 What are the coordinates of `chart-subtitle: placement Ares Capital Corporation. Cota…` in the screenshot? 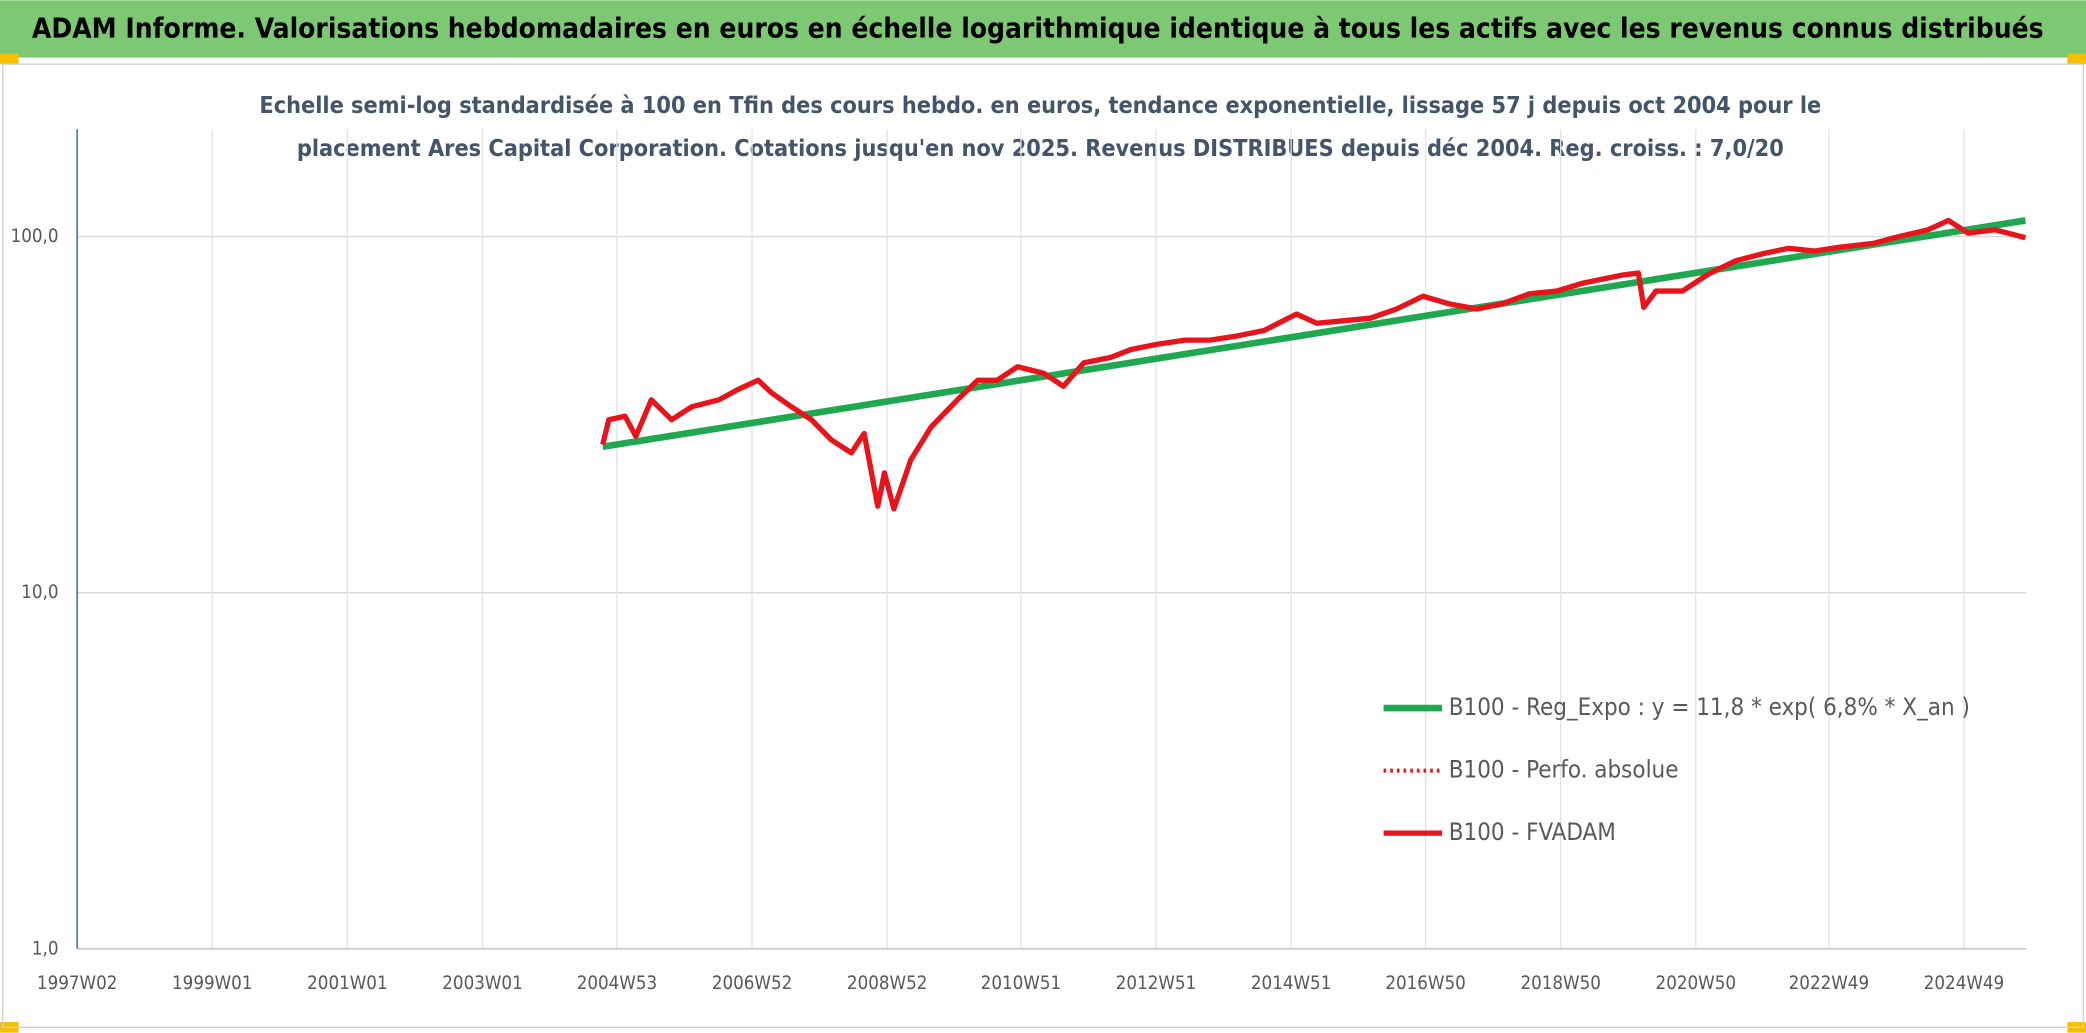 It's located at (1040, 148).